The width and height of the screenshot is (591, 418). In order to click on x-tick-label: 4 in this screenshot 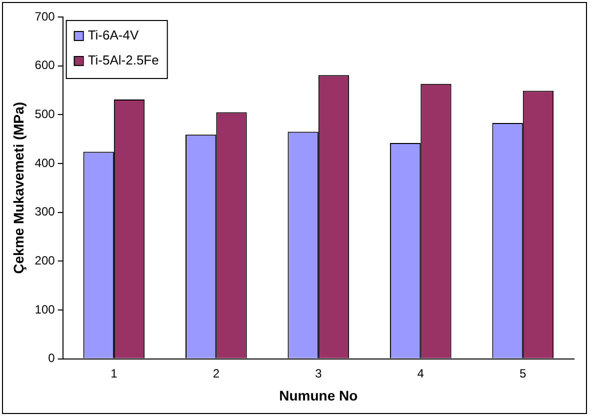, I will do `click(420, 373)`.